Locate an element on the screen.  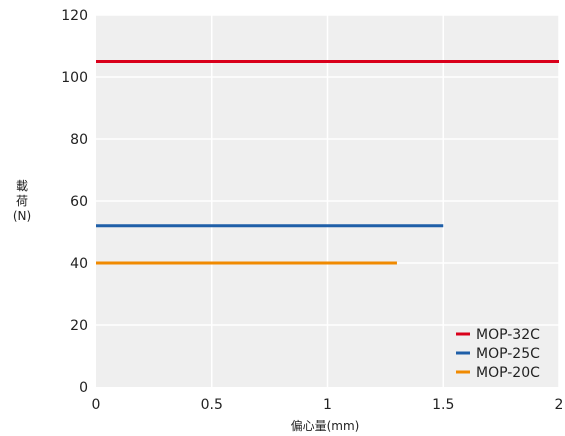
y-axis-title-line-1: 載 is located at coordinates (22, 186).